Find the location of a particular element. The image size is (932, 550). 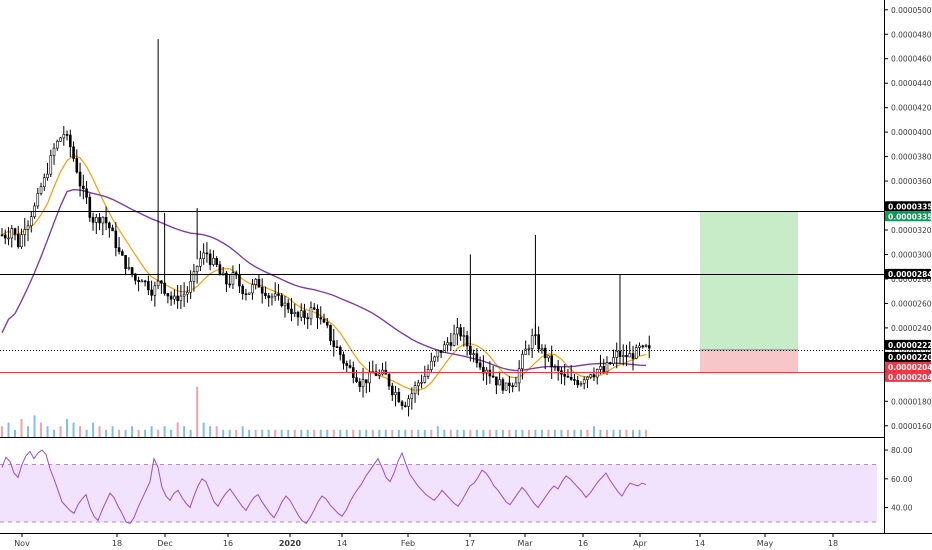

rsi-band is located at coordinates (438, 493).